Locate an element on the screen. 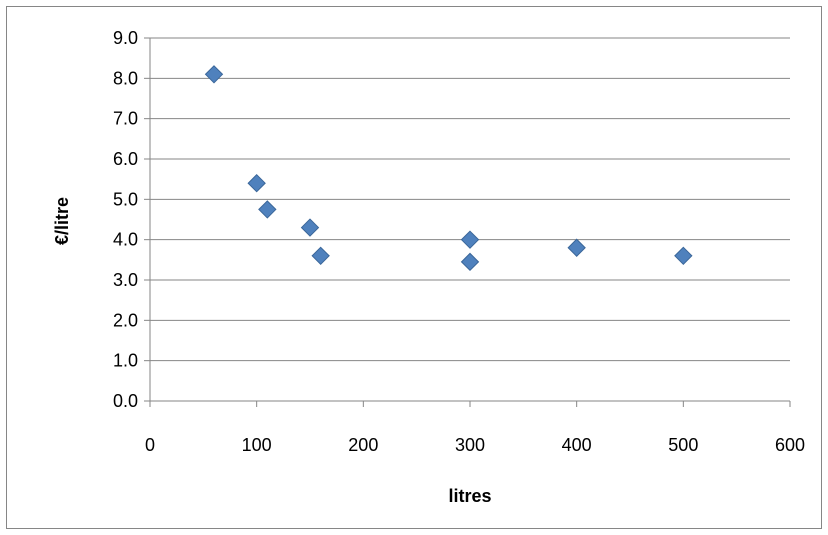 The height and width of the screenshot is (535, 828). y-tick-label: 1.0 is located at coordinates (125, 361).